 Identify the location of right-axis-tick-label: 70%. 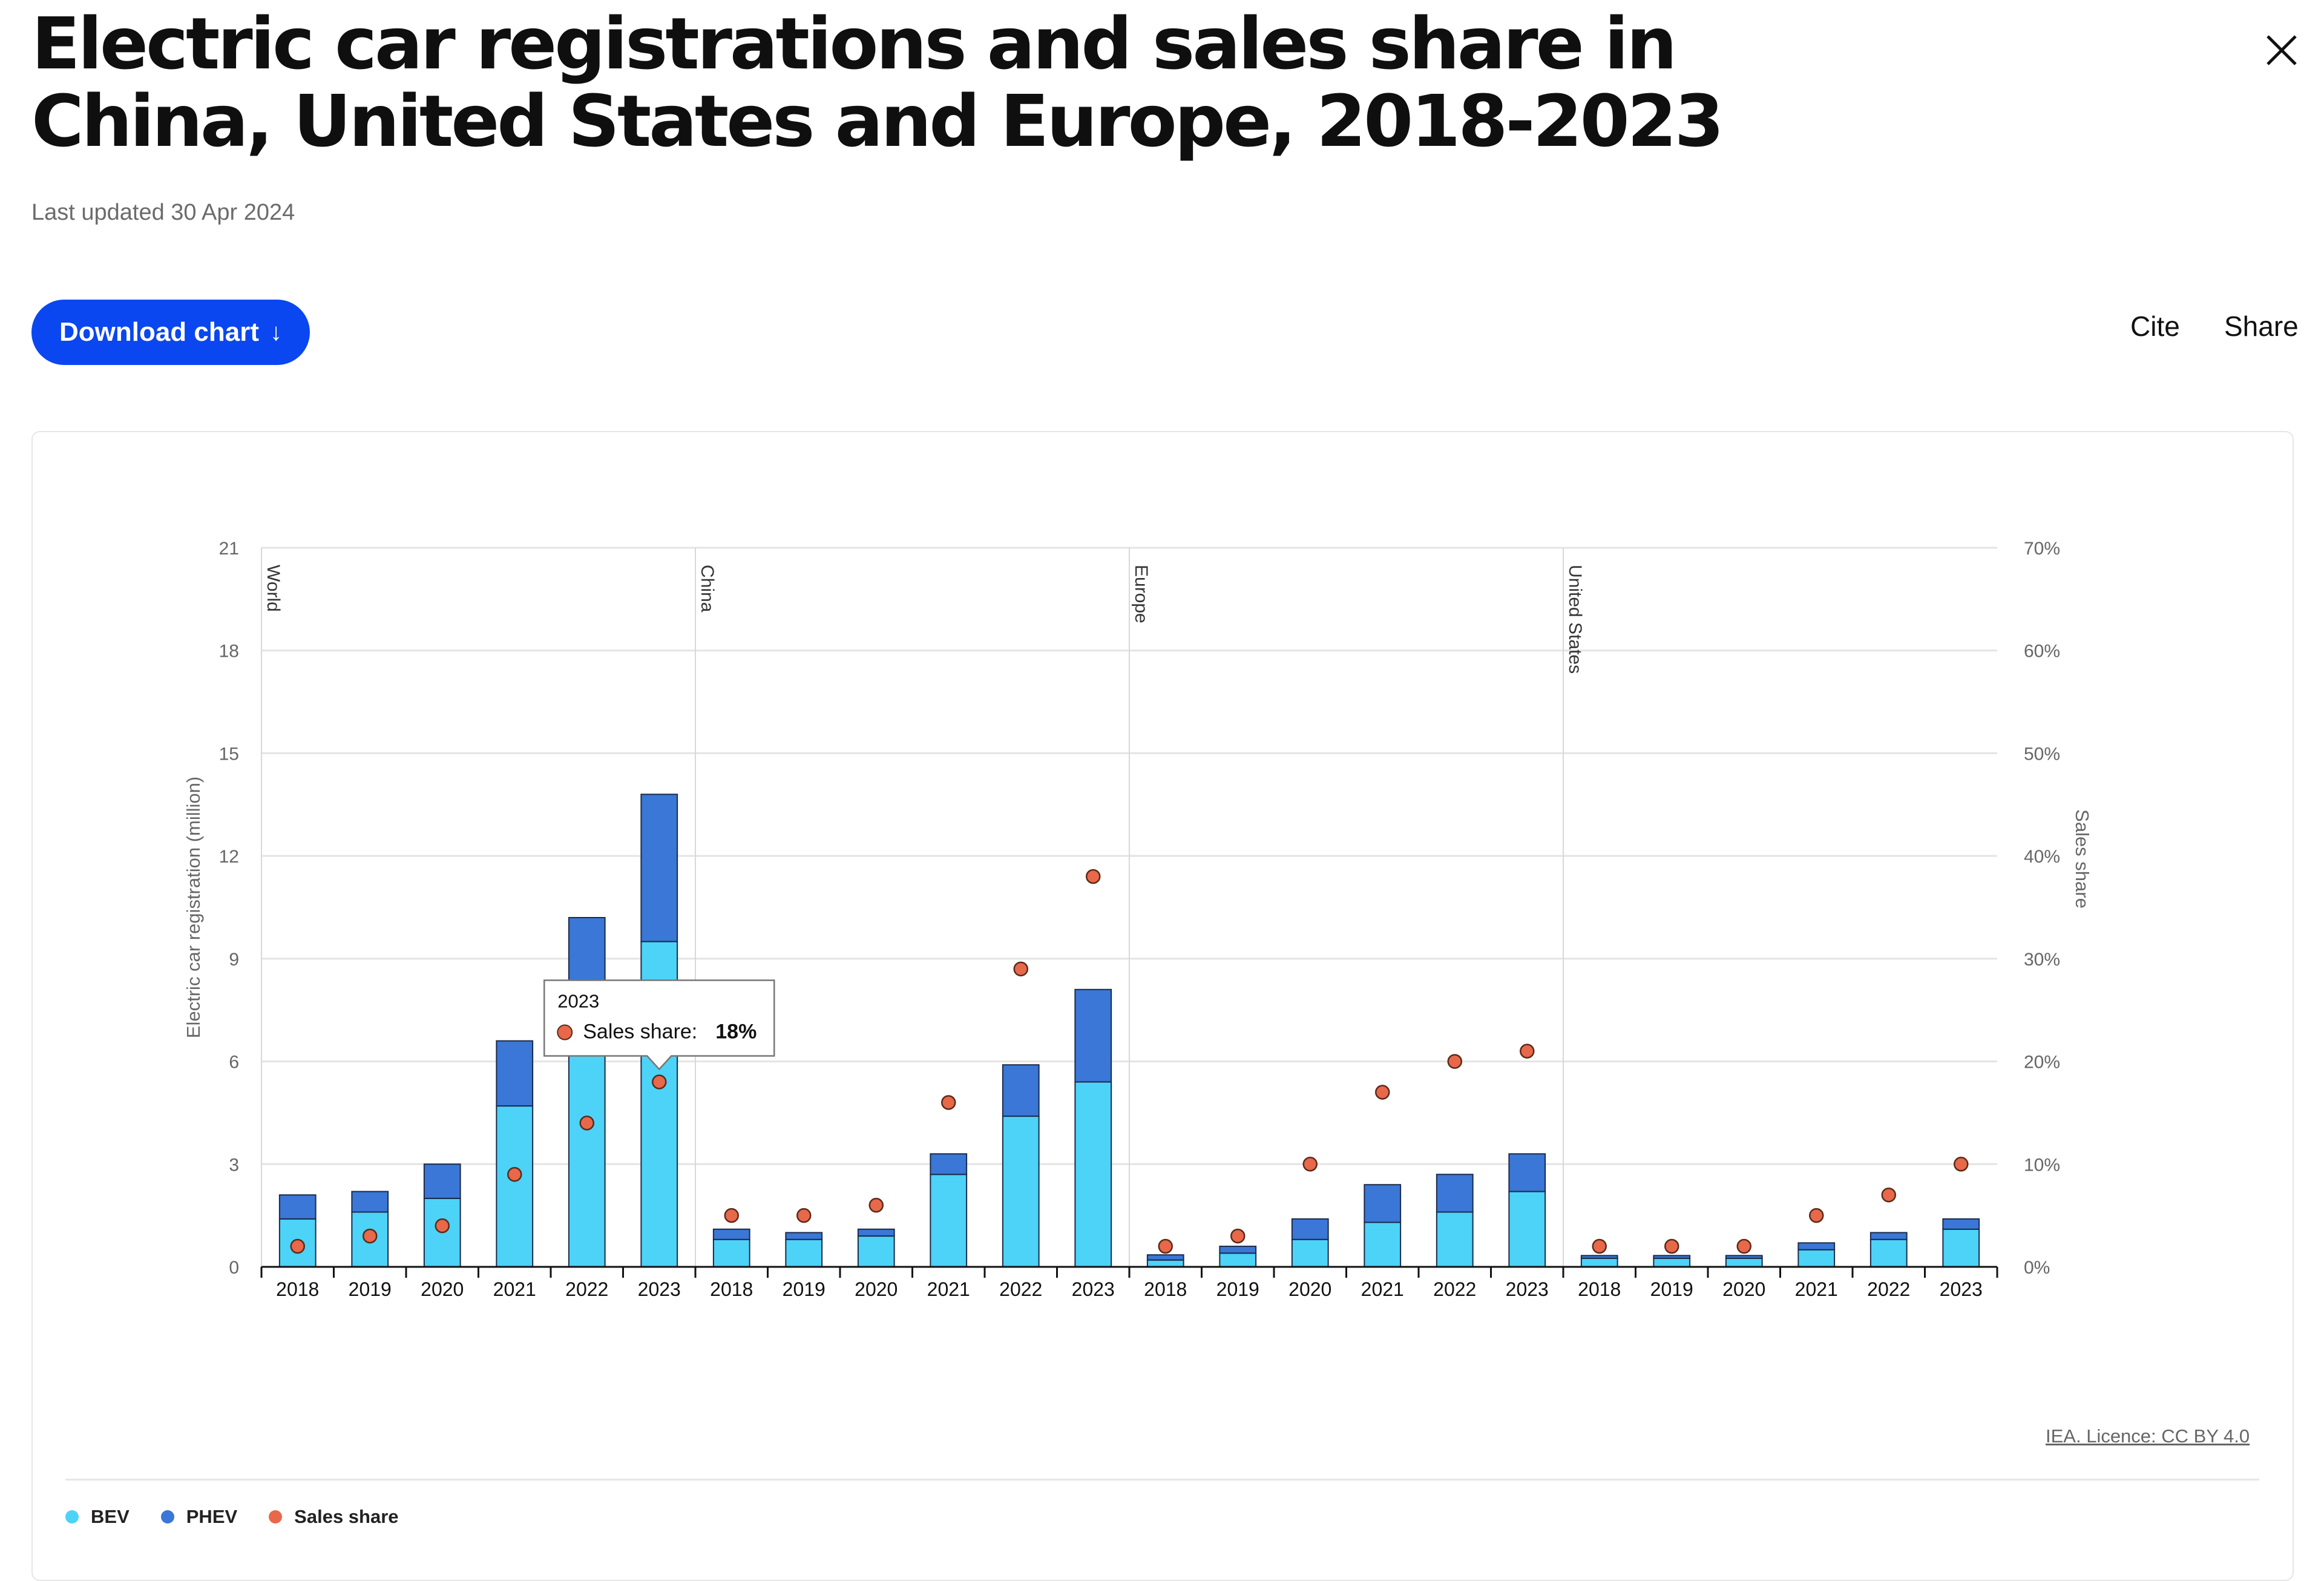
(2042, 549).